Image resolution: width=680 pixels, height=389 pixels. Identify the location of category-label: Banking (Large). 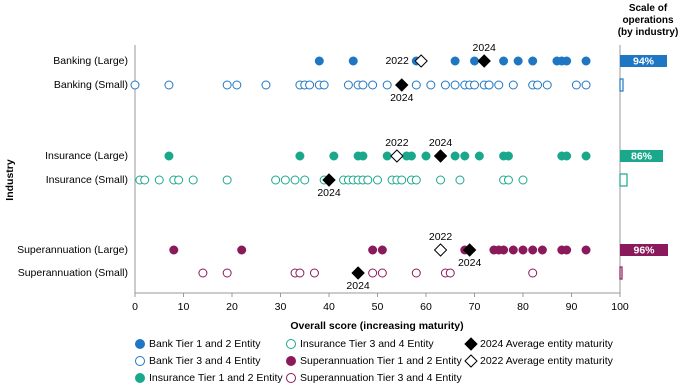
(90, 61).